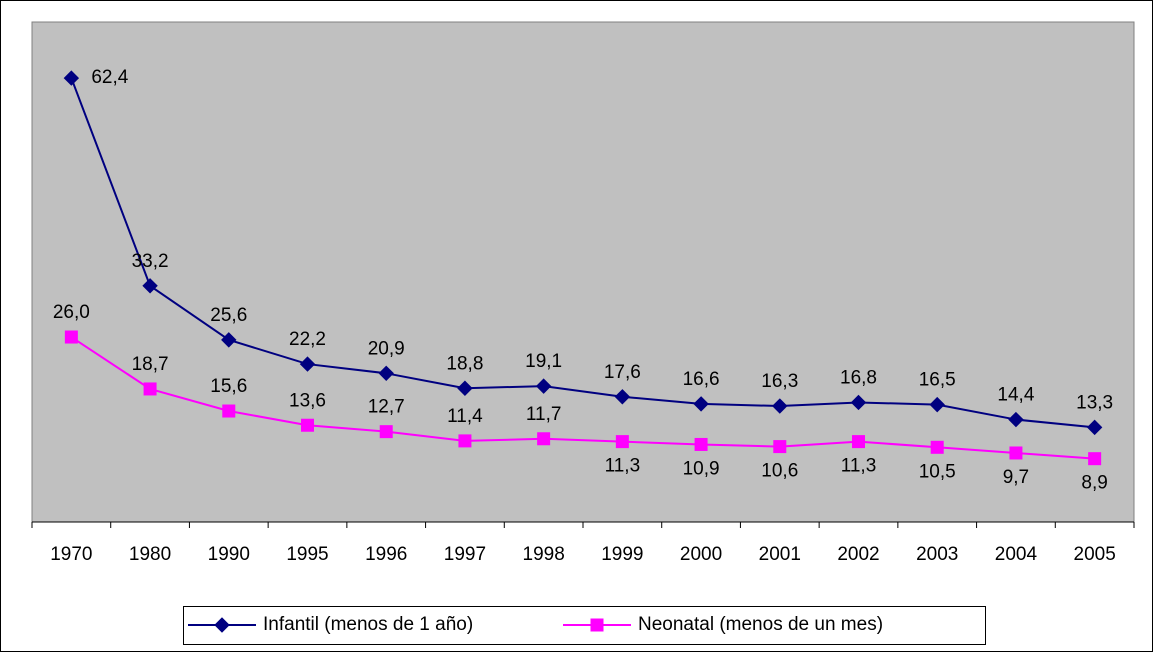 Image resolution: width=1153 pixels, height=652 pixels. Describe the element at coordinates (544, 554) in the screenshot. I see `x-tick-label: 1998` at that location.